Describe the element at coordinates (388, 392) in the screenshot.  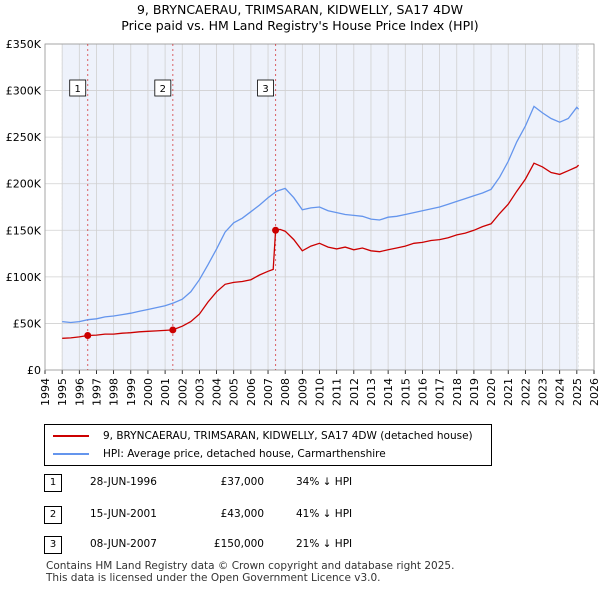
I see `x-tick-label: 2014` at that location.